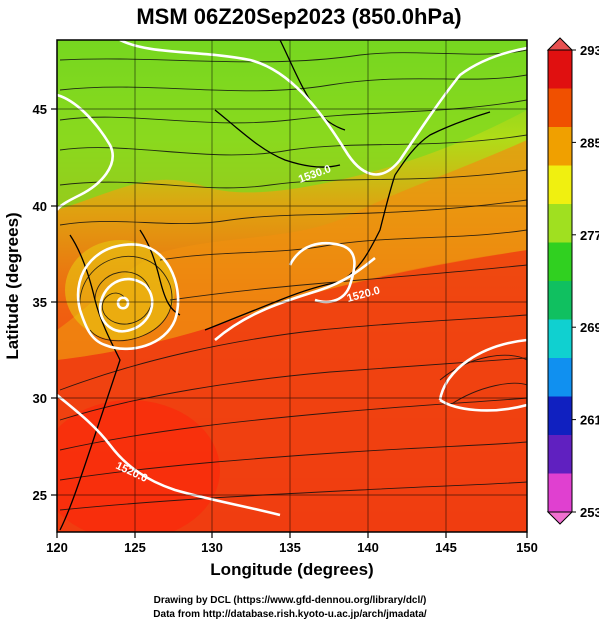 The width and height of the screenshot is (599, 625). I want to click on colorbar: 253 261 269 277 285 293, so click(572, 281).